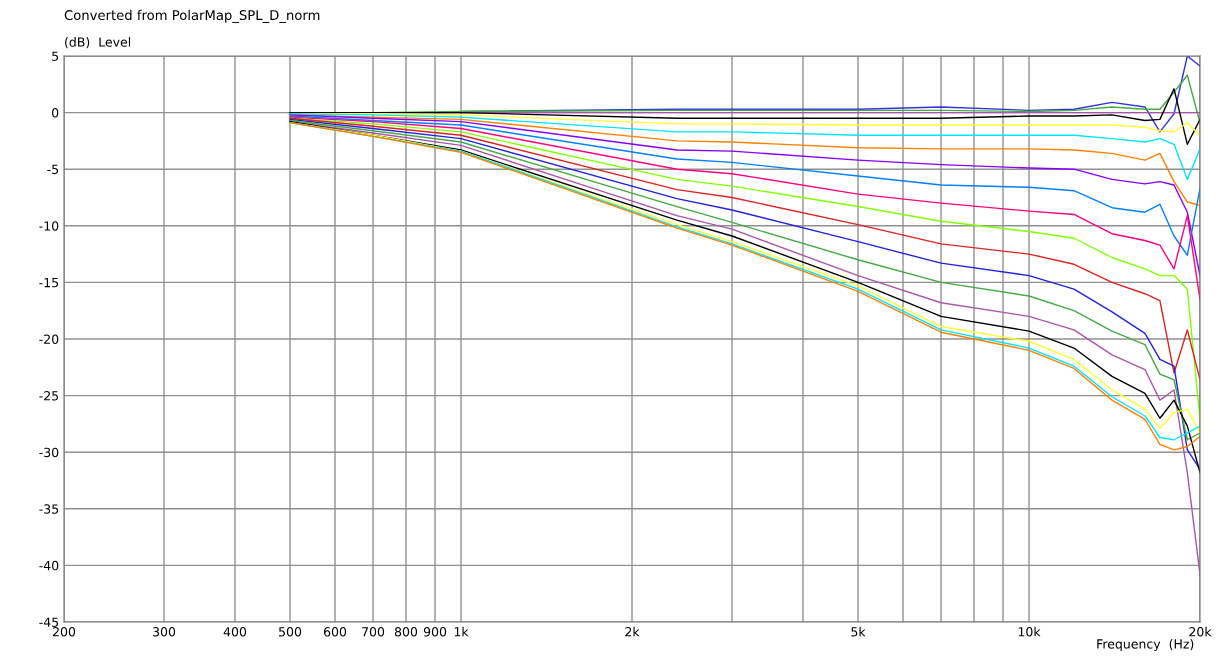 The width and height of the screenshot is (1222, 658). Describe the element at coordinates (192, 16) in the screenshot. I see `chart-title: Converted from PolarMap_SPL_D_norm` at that location.